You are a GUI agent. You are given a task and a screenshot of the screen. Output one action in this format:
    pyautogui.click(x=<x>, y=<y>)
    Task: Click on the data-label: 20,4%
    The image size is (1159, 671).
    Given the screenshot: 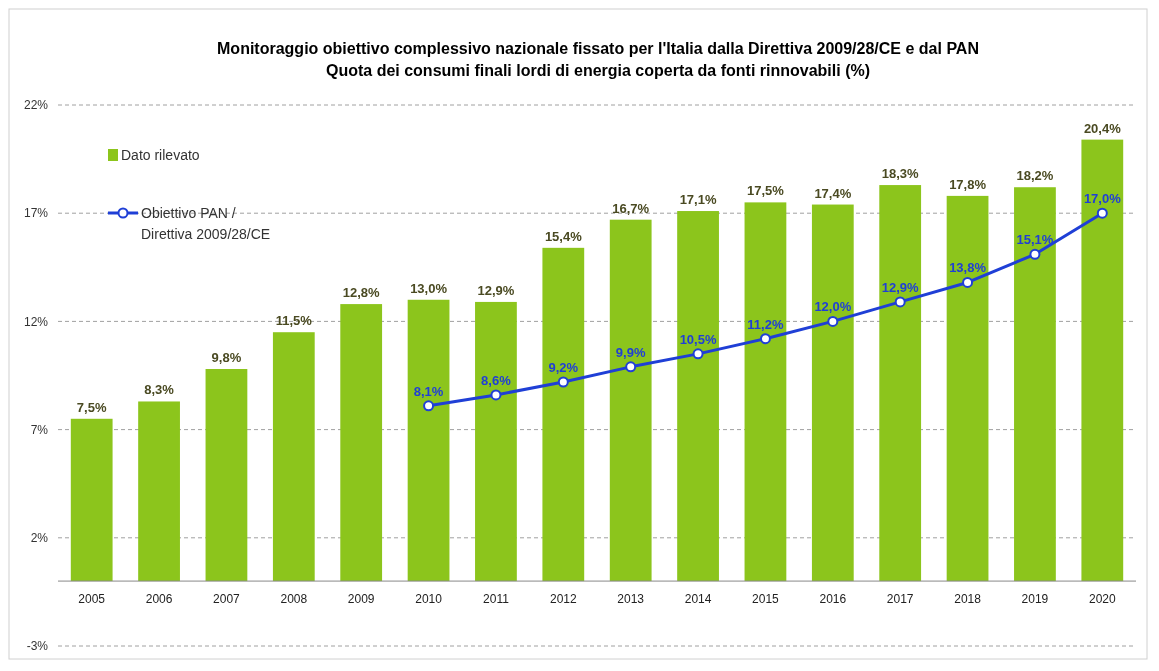 What is the action you would take?
    pyautogui.click(x=1102, y=128)
    